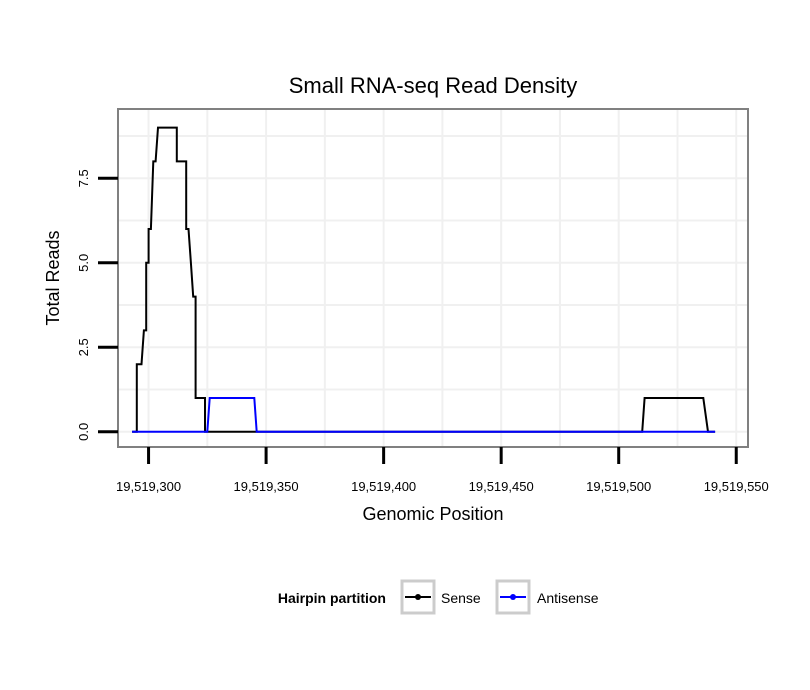 This screenshot has width=810, height=690. What do you see at coordinates (438, 597) in the screenshot?
I see `legend: Hairpin partition Sense Antisense` at bounding box center [438, 597].